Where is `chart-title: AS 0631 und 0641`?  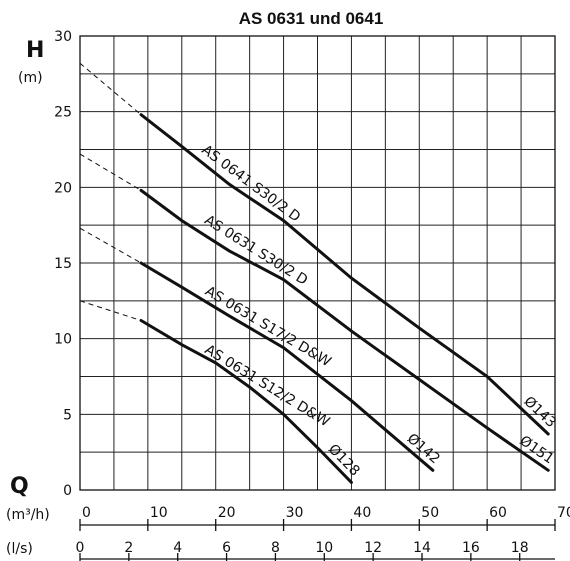
chart-title: AS 0631 und 0641 is located at coordinates (311, 18).